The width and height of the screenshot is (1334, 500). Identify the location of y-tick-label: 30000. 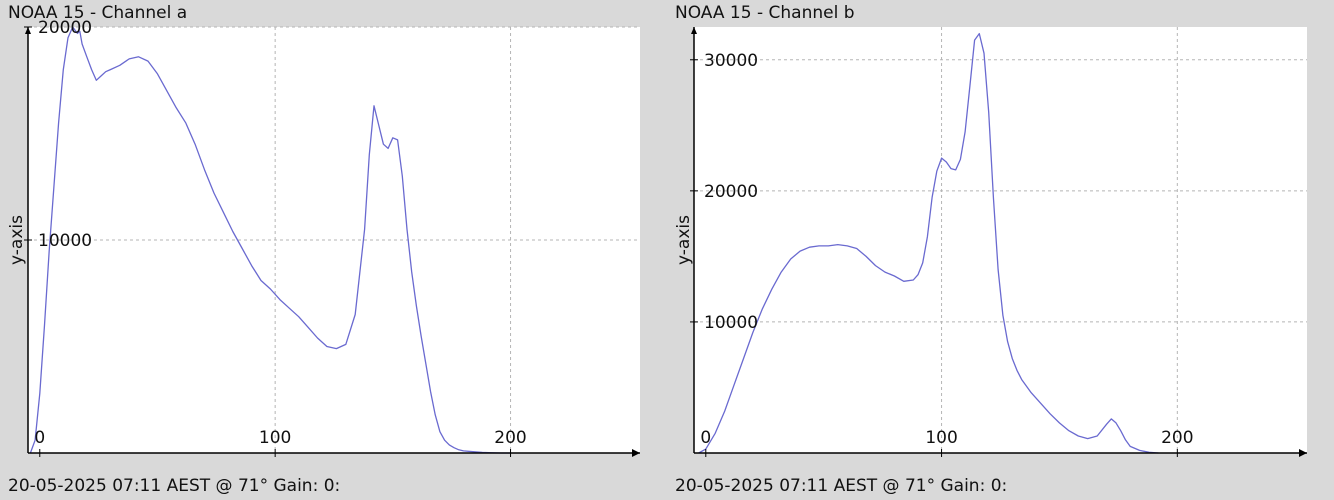
(731, 61).